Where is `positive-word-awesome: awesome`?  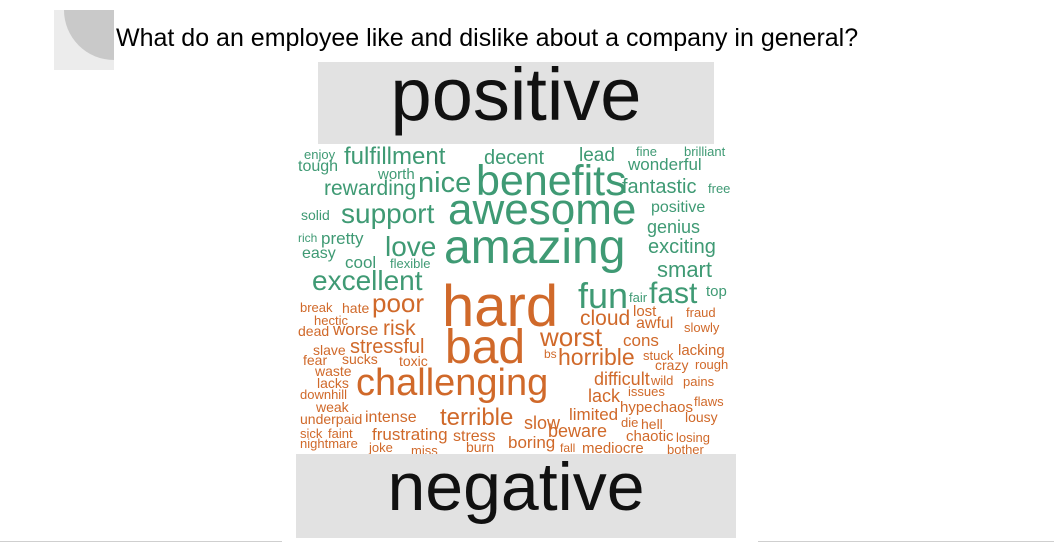
positive-word-awesome: awesome is located at coordinates (542, 209).